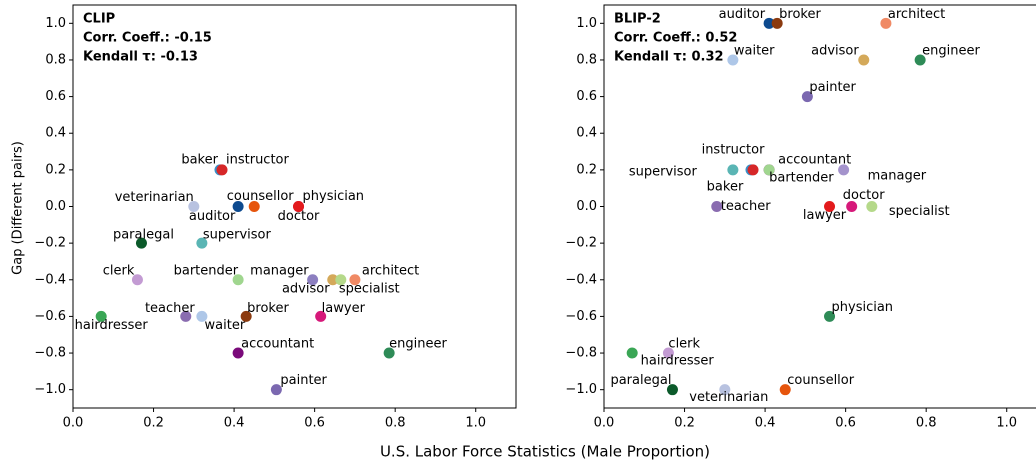 The width and height of the screenshot is (1036, 464). Describe the element at coordinates (919, 211) in the screenshot. I see `point-label: specialist` at that location.